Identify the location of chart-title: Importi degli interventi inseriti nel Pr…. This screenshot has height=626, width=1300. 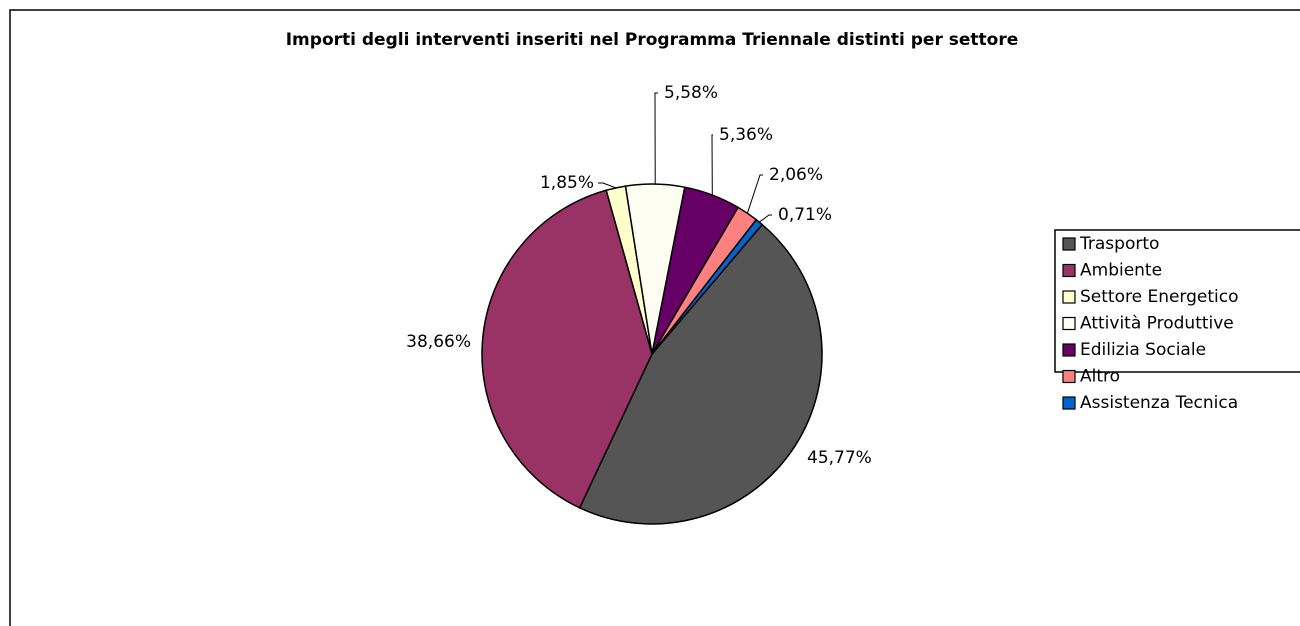
(652, 40).